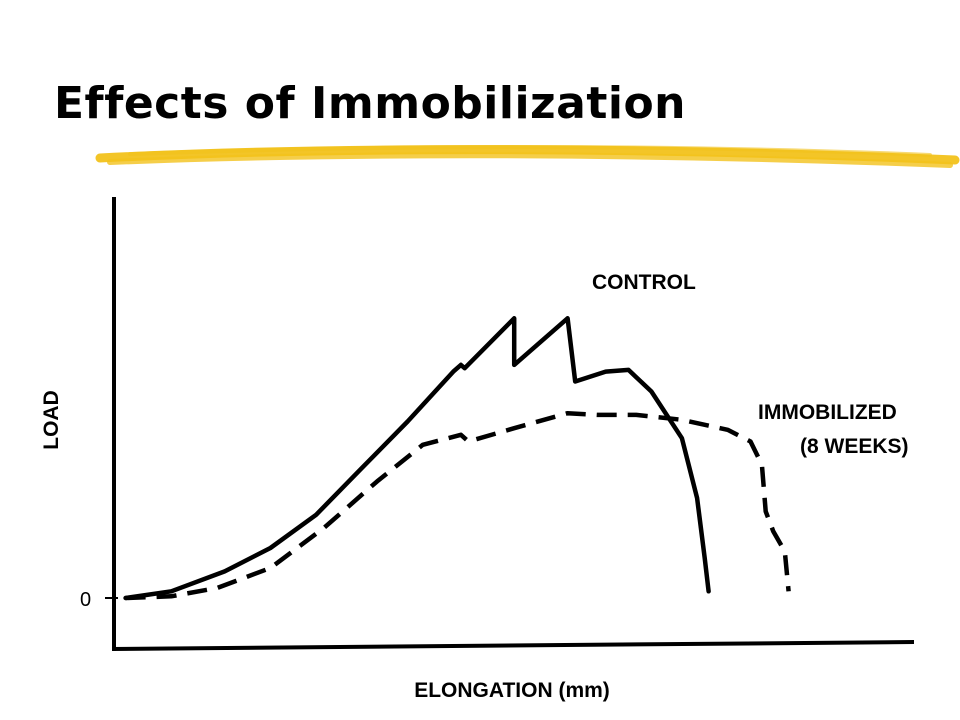 The height and width of the screenshot is (720, 960). Describe the element at coordinates (51, 420) in the screenshot. I see `y-axis-title: LOAD` at that location.